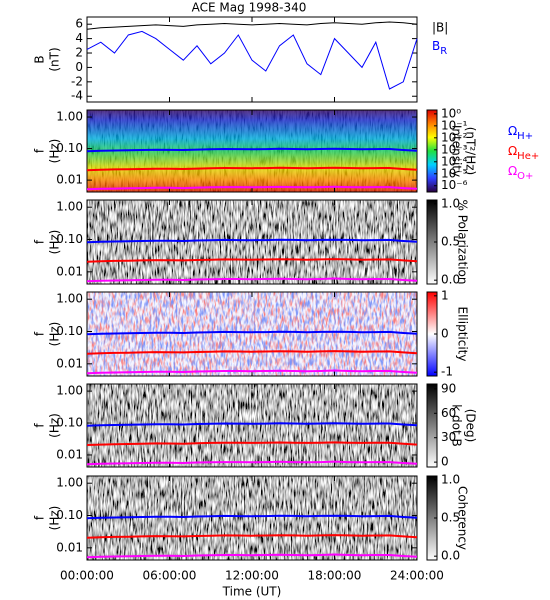 The height and width of the screenshot is (600, 550). What do you see at coordinates (79, 38) in the screenshot?
I see `y-tick-label: 4` at bounding box center [79, 38].